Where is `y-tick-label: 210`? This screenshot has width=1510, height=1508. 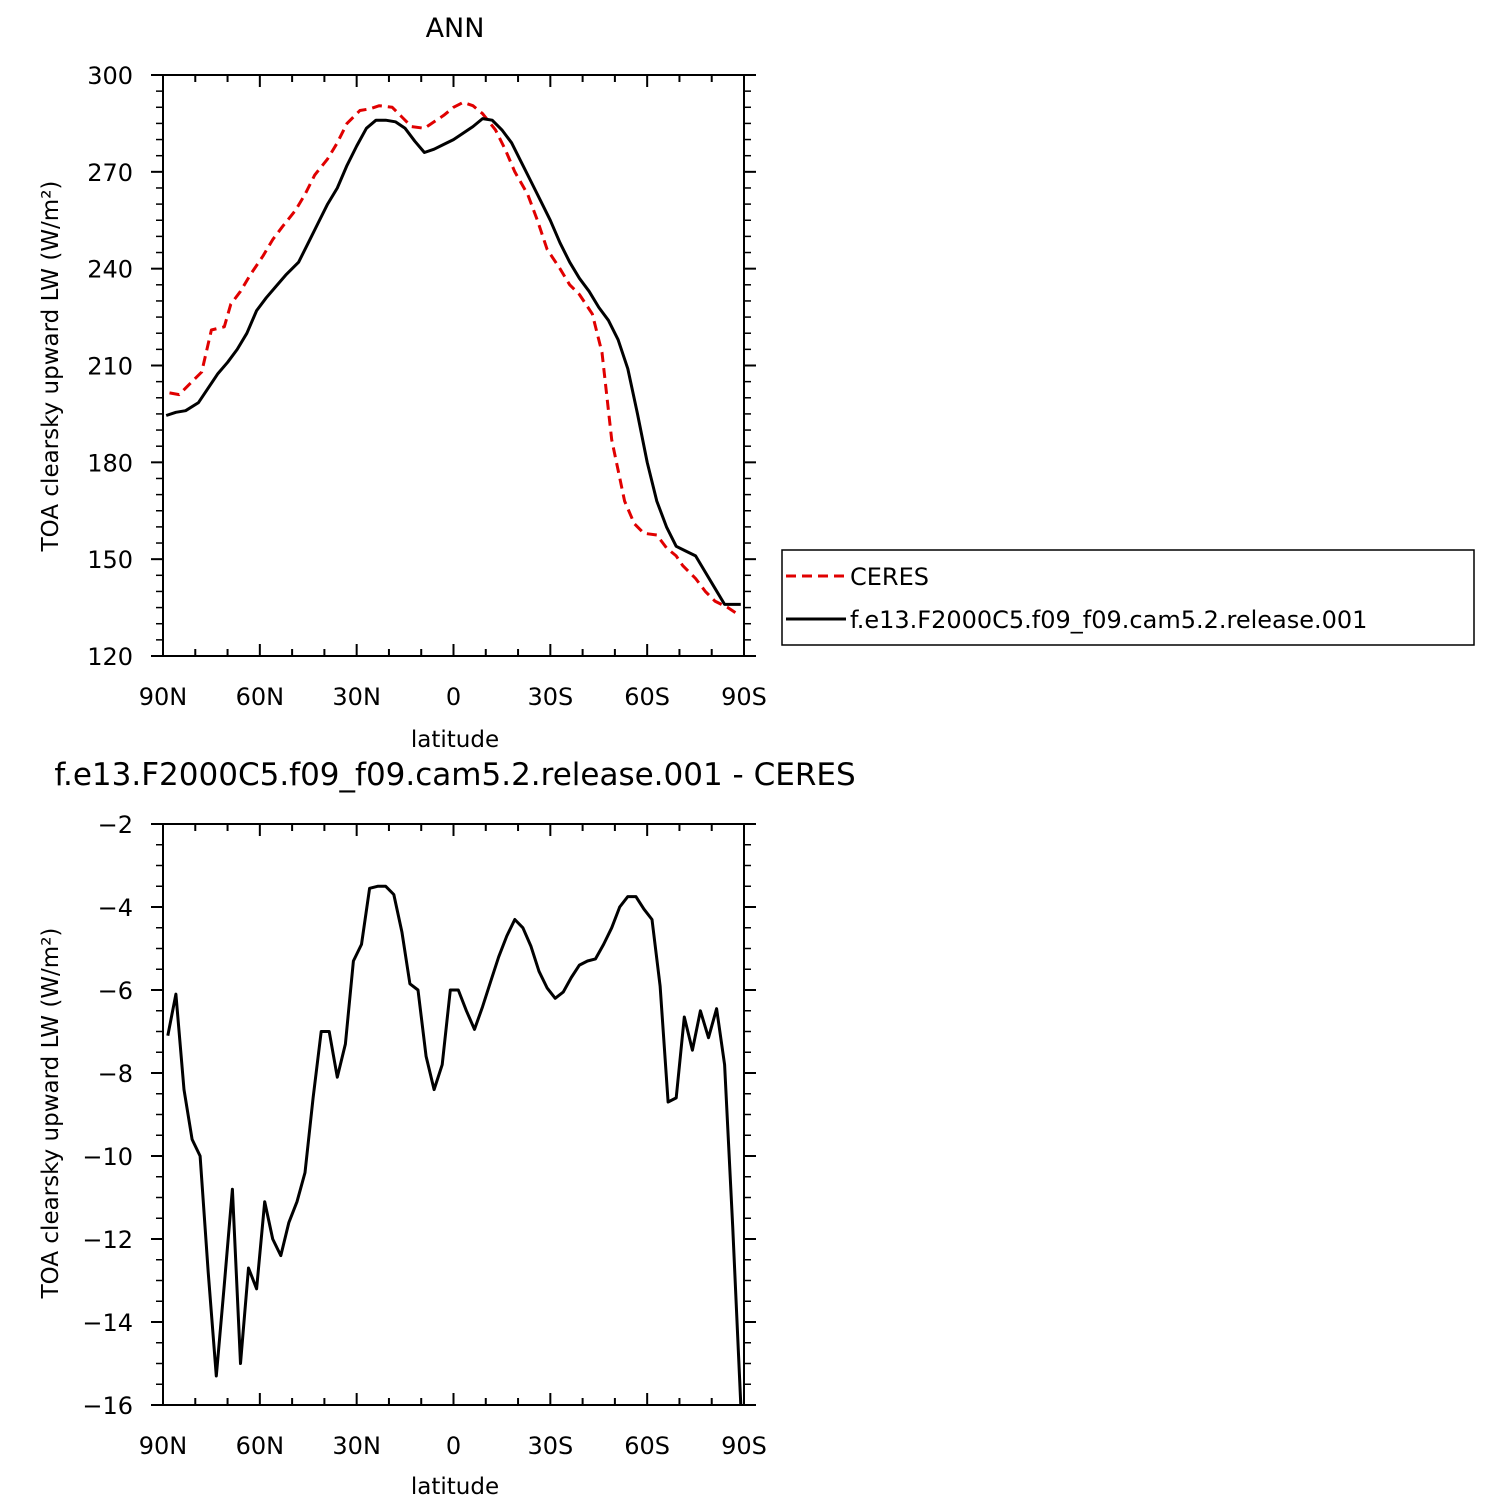 y-tick-label: 210 is located at coordinates (110, 367).